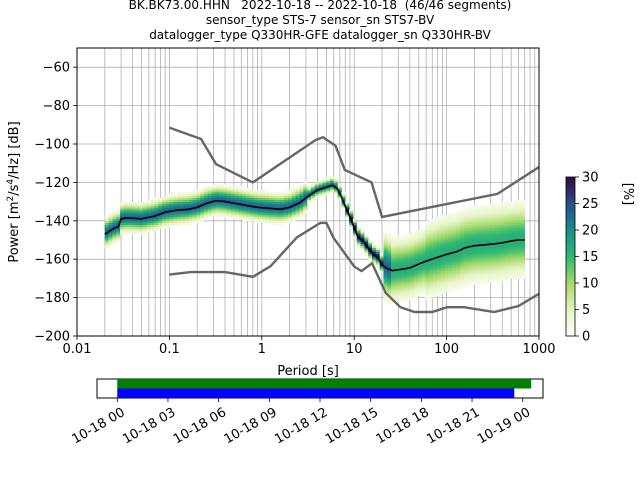 This screenshot has width=640, height=480. I want to click on y-axis-label: Power [m2/s4/Hz] [dB], so click(14, 191).